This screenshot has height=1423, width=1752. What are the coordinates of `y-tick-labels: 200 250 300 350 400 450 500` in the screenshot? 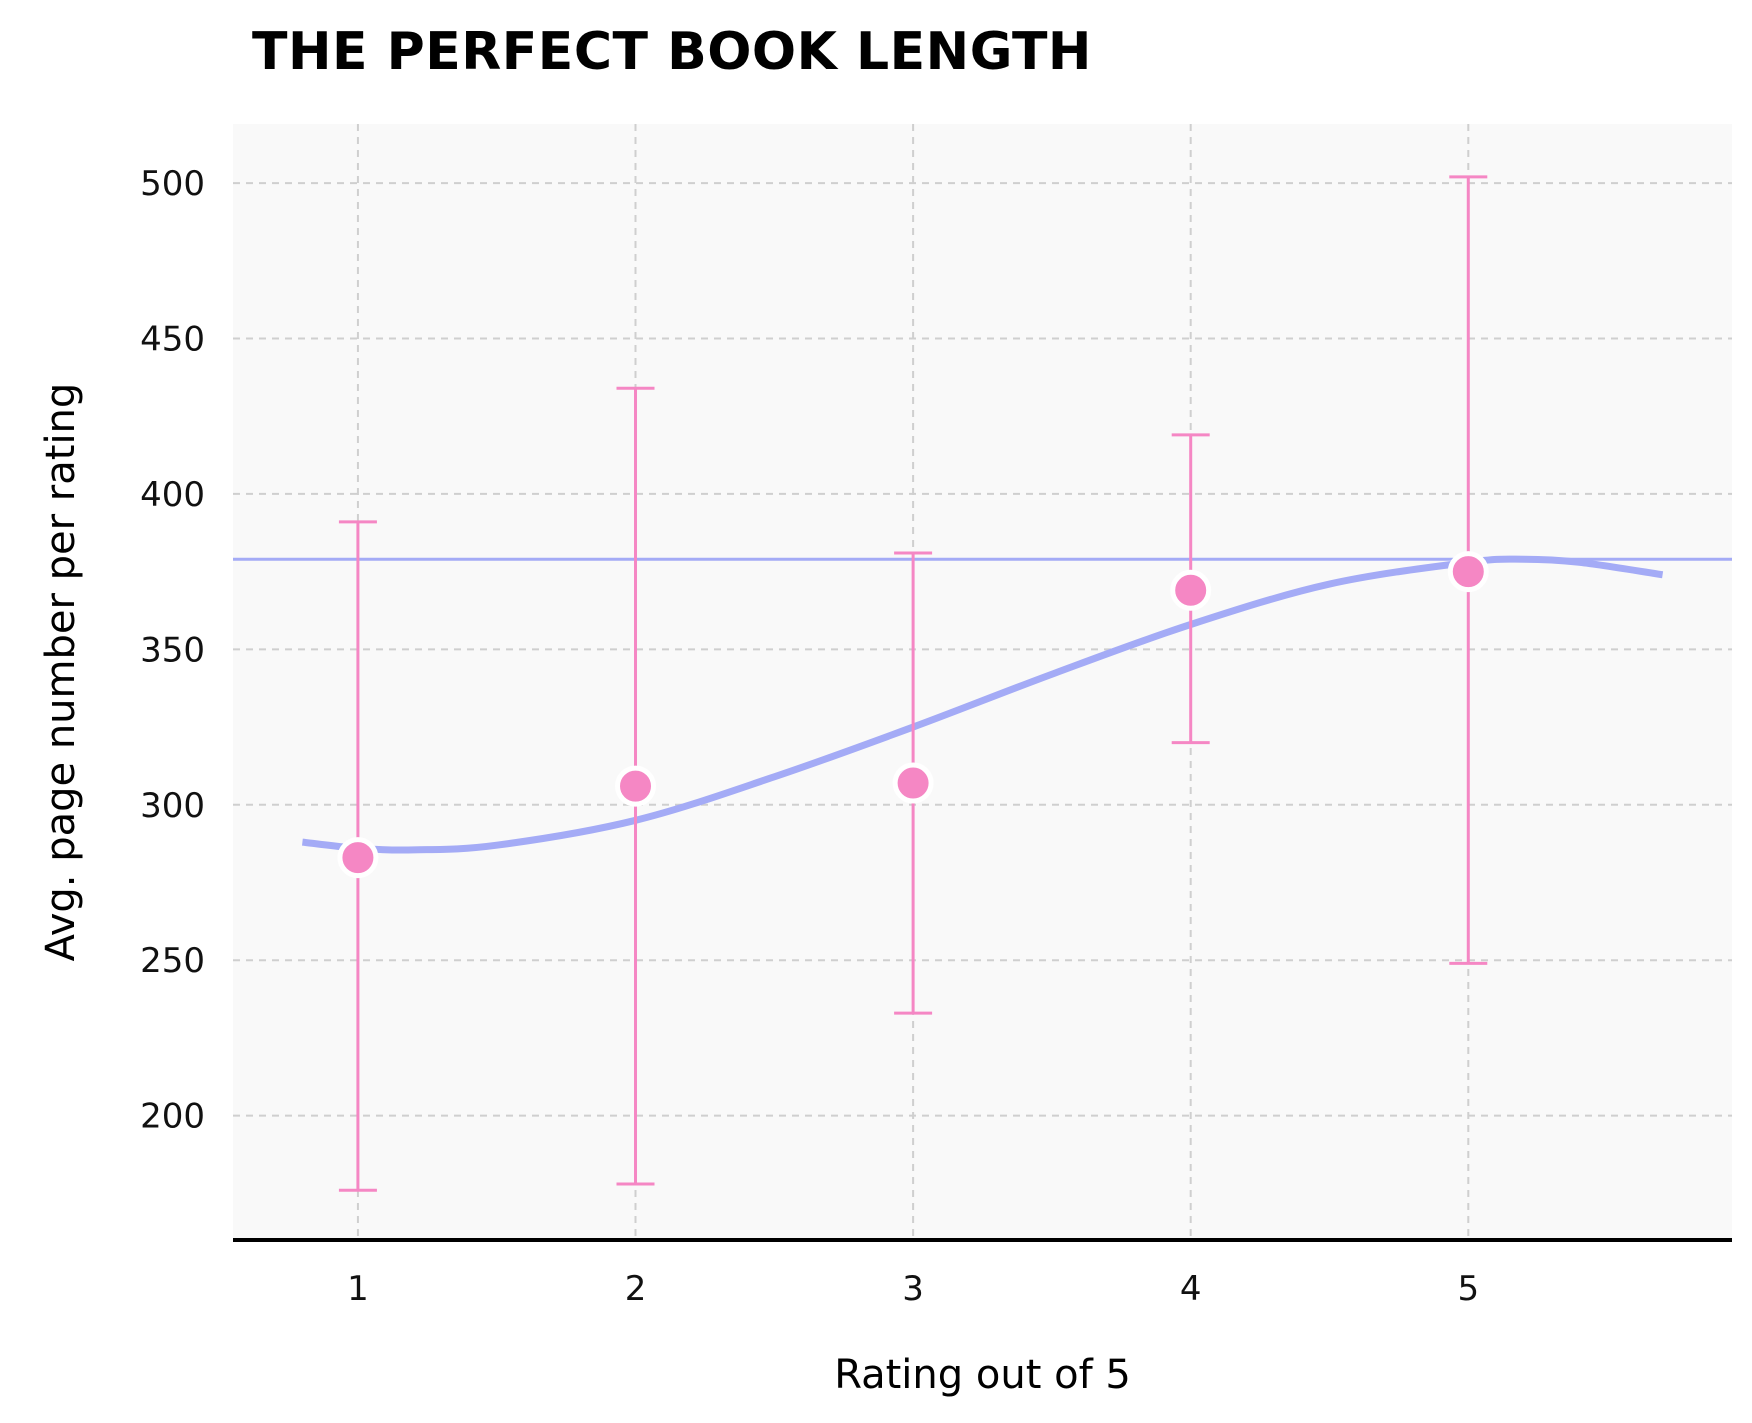 It's located at (172, 650).